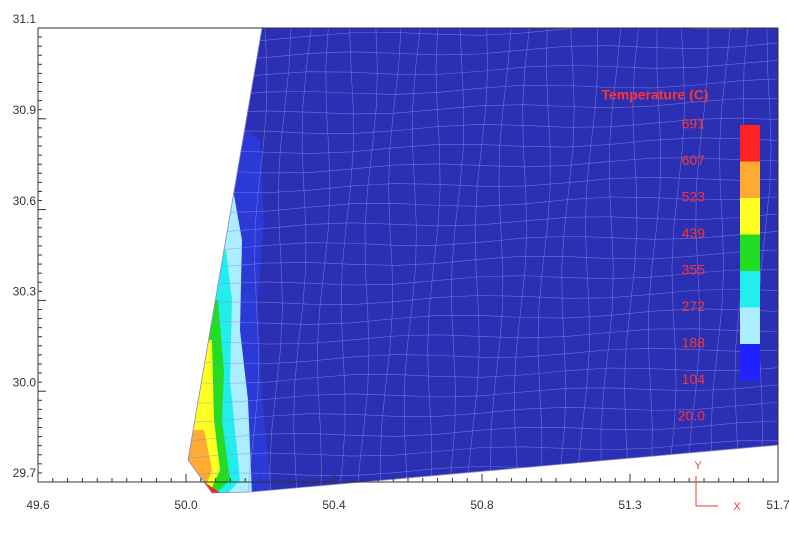 The image size is (790, 537). Describe the element at coordinates (737, 507) in the screenshot. I see `triad-label: X` at that location.